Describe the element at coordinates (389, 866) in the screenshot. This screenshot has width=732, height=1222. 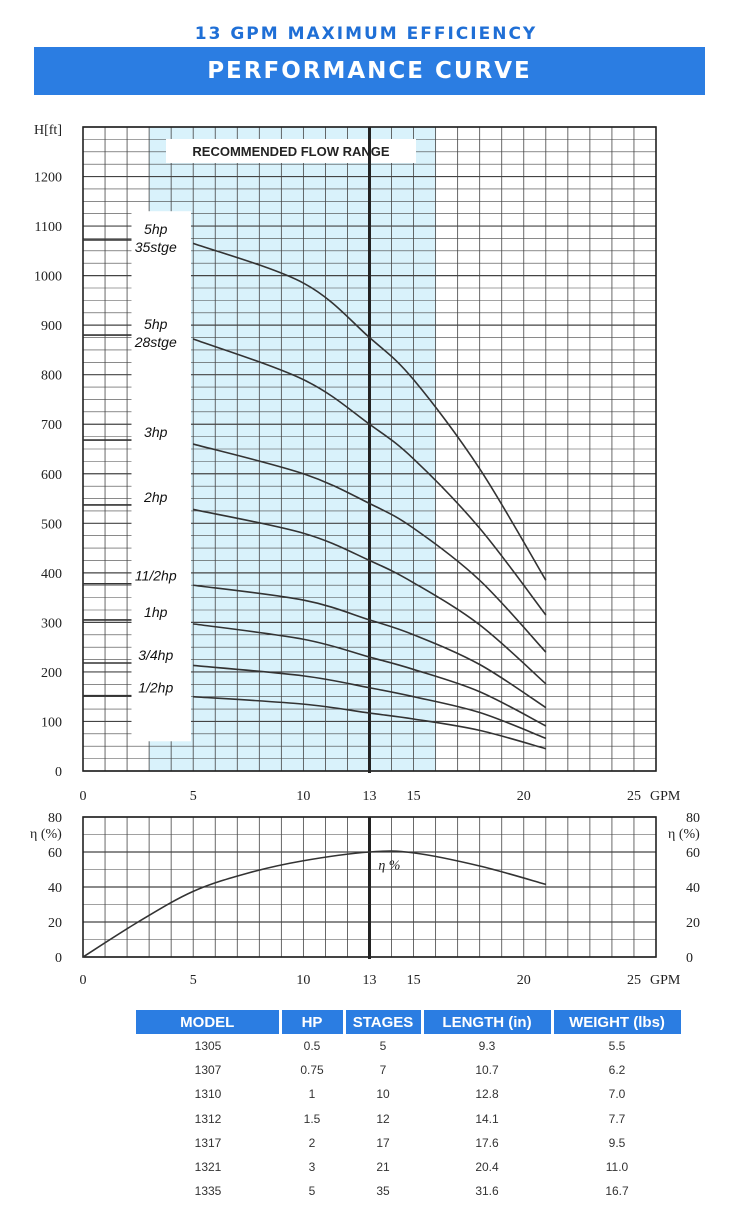
I see `efficiency-curve-label: η %` at that location.